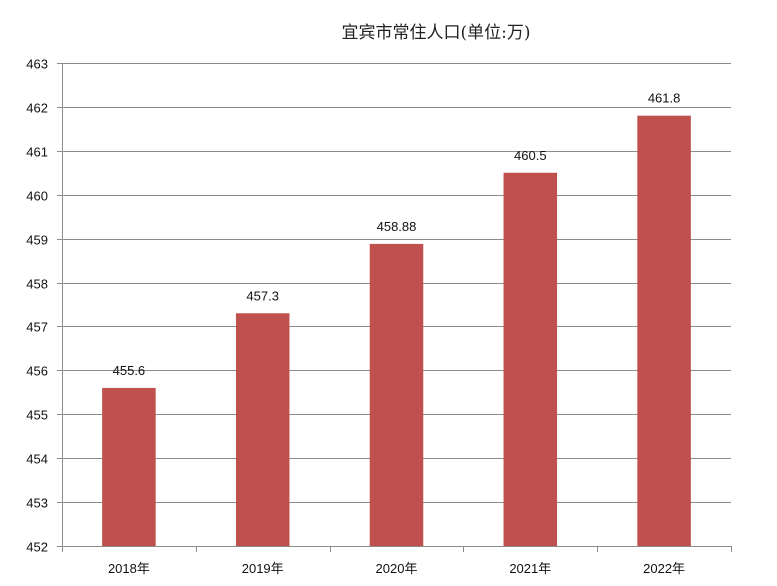 The height and width of the screenshot is (586, 777). I want to click on x-tick-label: 2018年, so click(129, 568).